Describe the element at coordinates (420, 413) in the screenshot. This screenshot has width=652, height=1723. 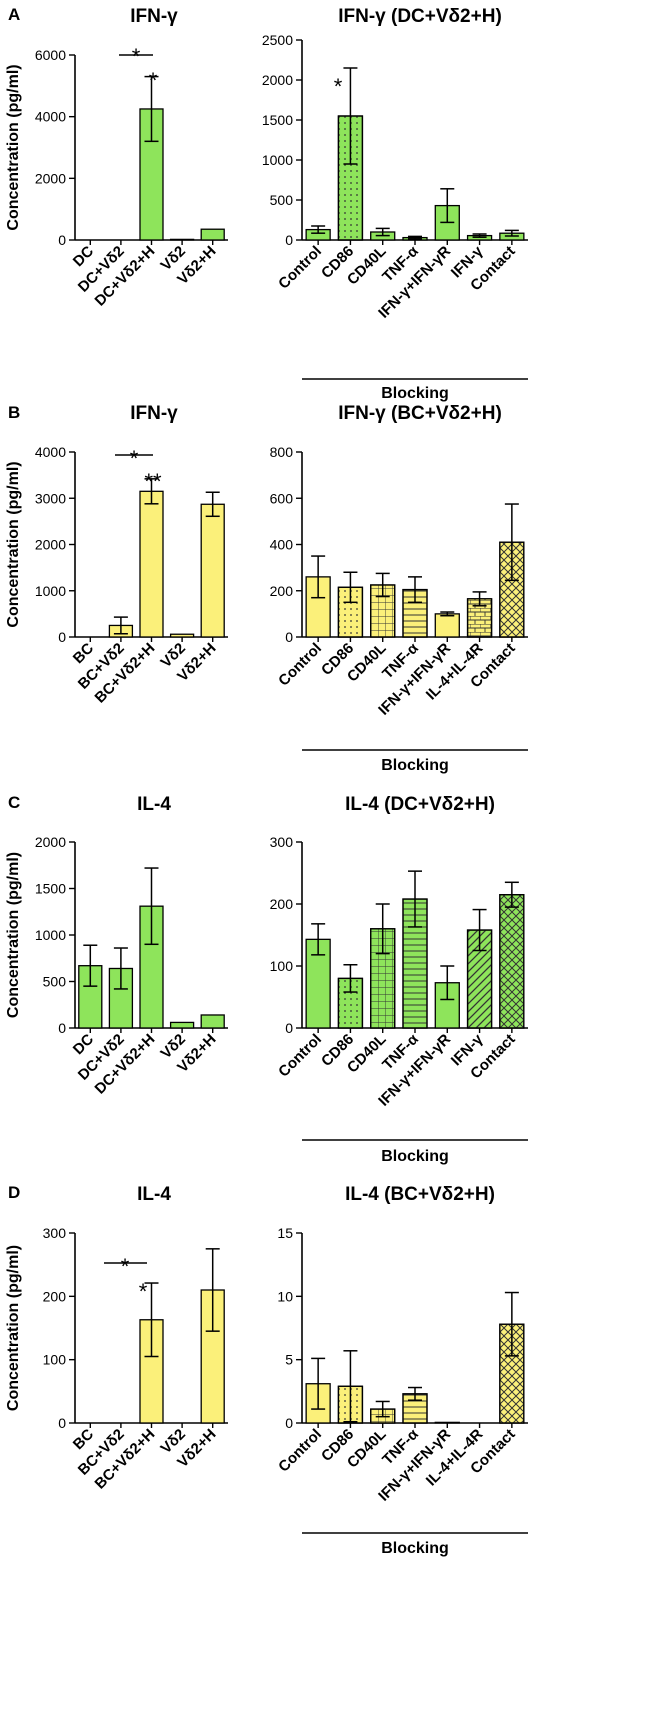
I see `chart-title: IFN-γ (BC+Vδ2+H)` at that location.